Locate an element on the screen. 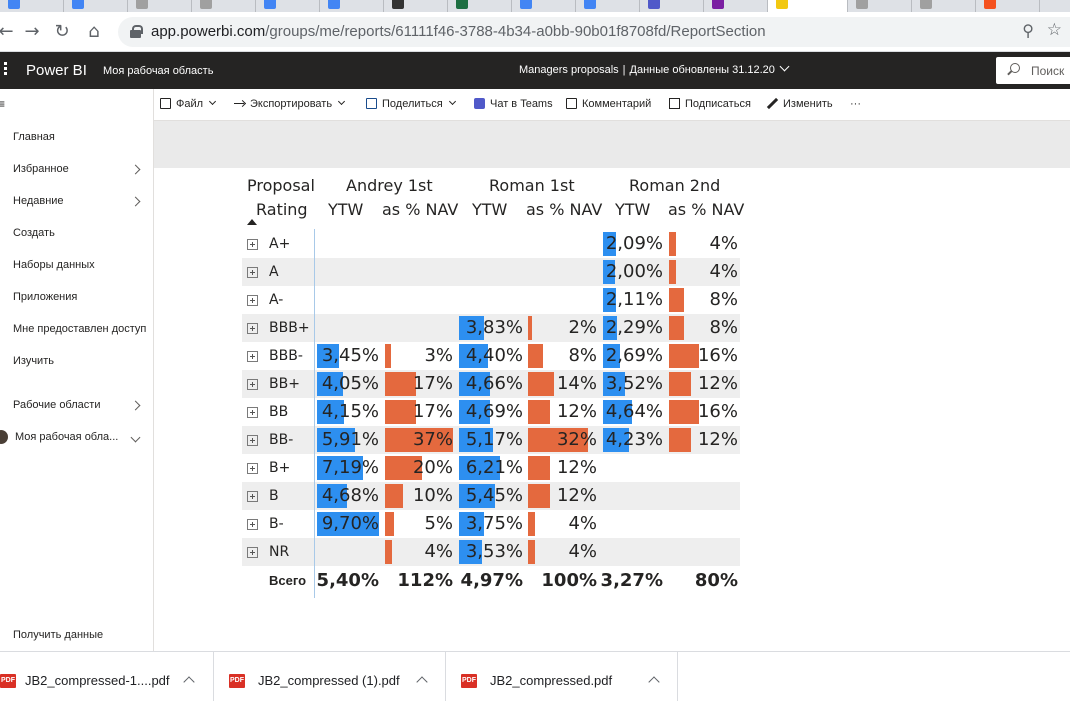  sidebar-item: Наборы данных is located at coordinates (54, 265).